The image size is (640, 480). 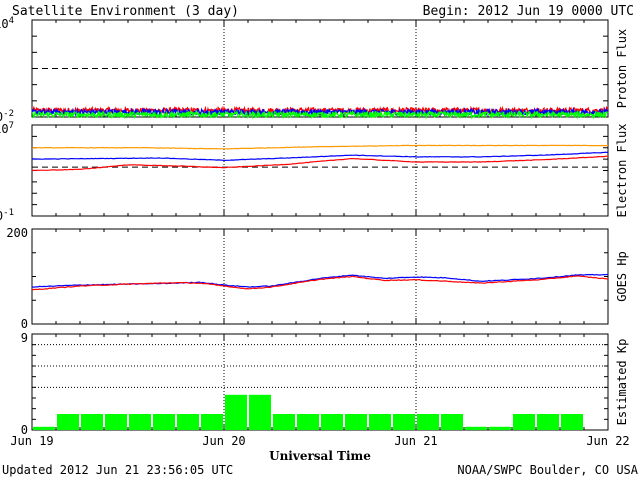 What do you see at coordinates (622, 276) in the screenshot?
I see `hp-y-axis-label: GOES Hp` at bounding box center [622, 276].